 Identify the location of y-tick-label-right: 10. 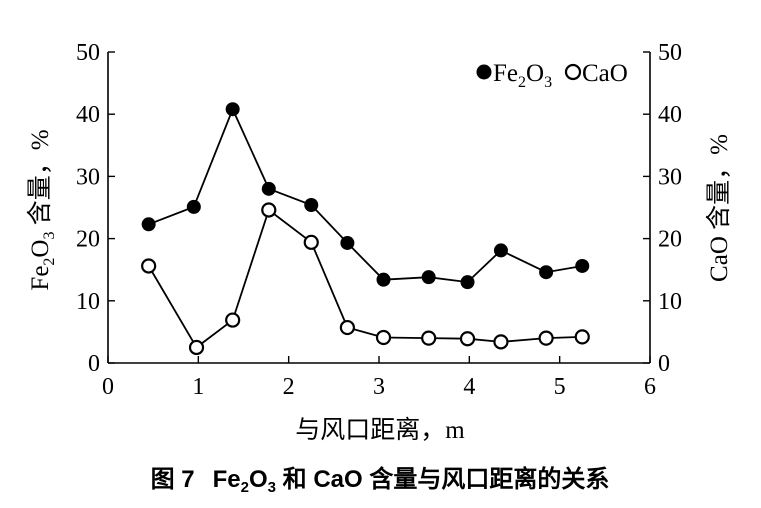
(670, 302).